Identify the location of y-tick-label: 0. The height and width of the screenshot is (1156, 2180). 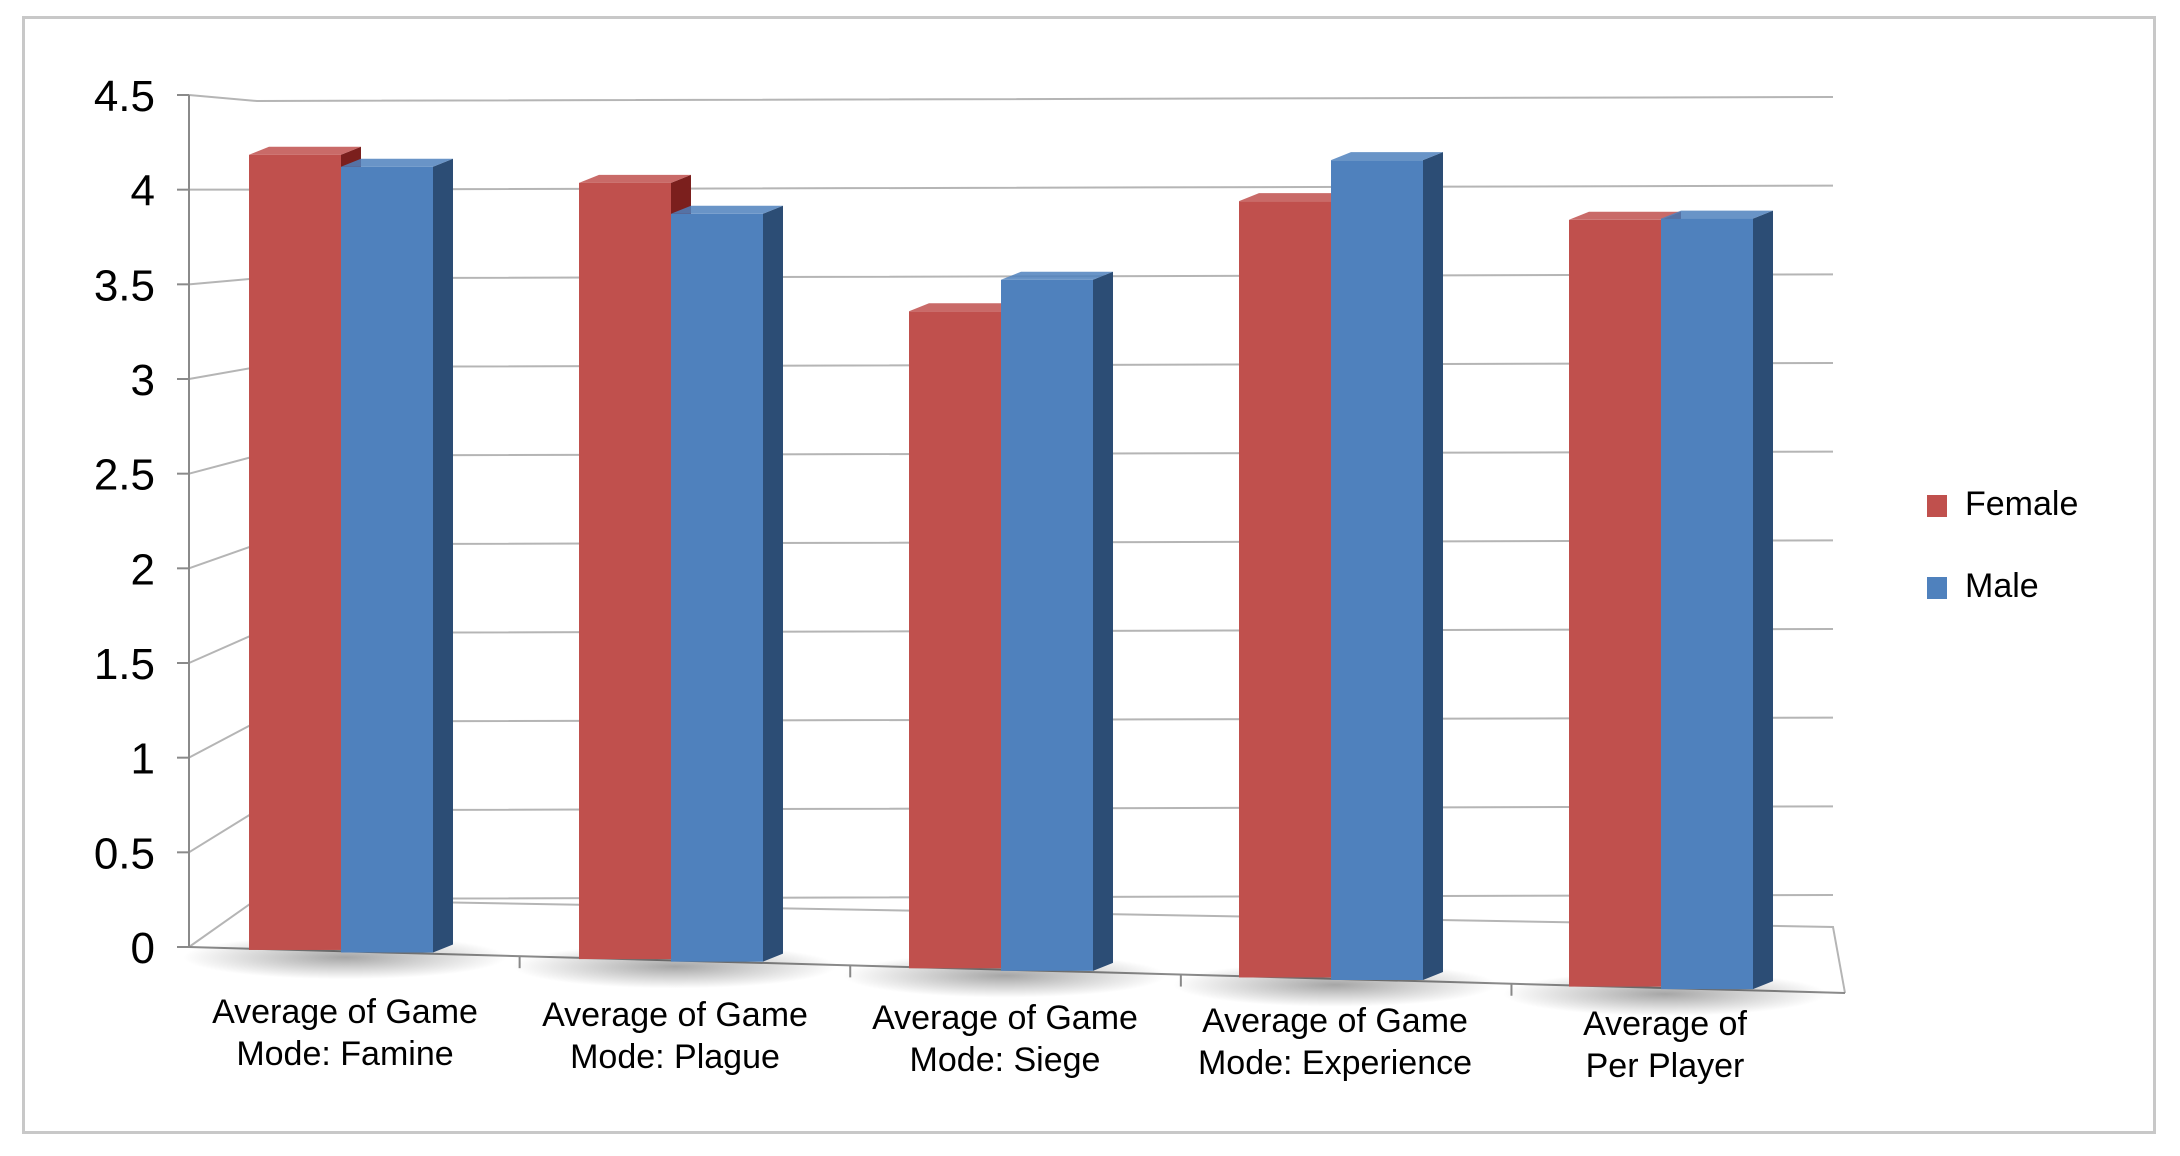
(143, 948).